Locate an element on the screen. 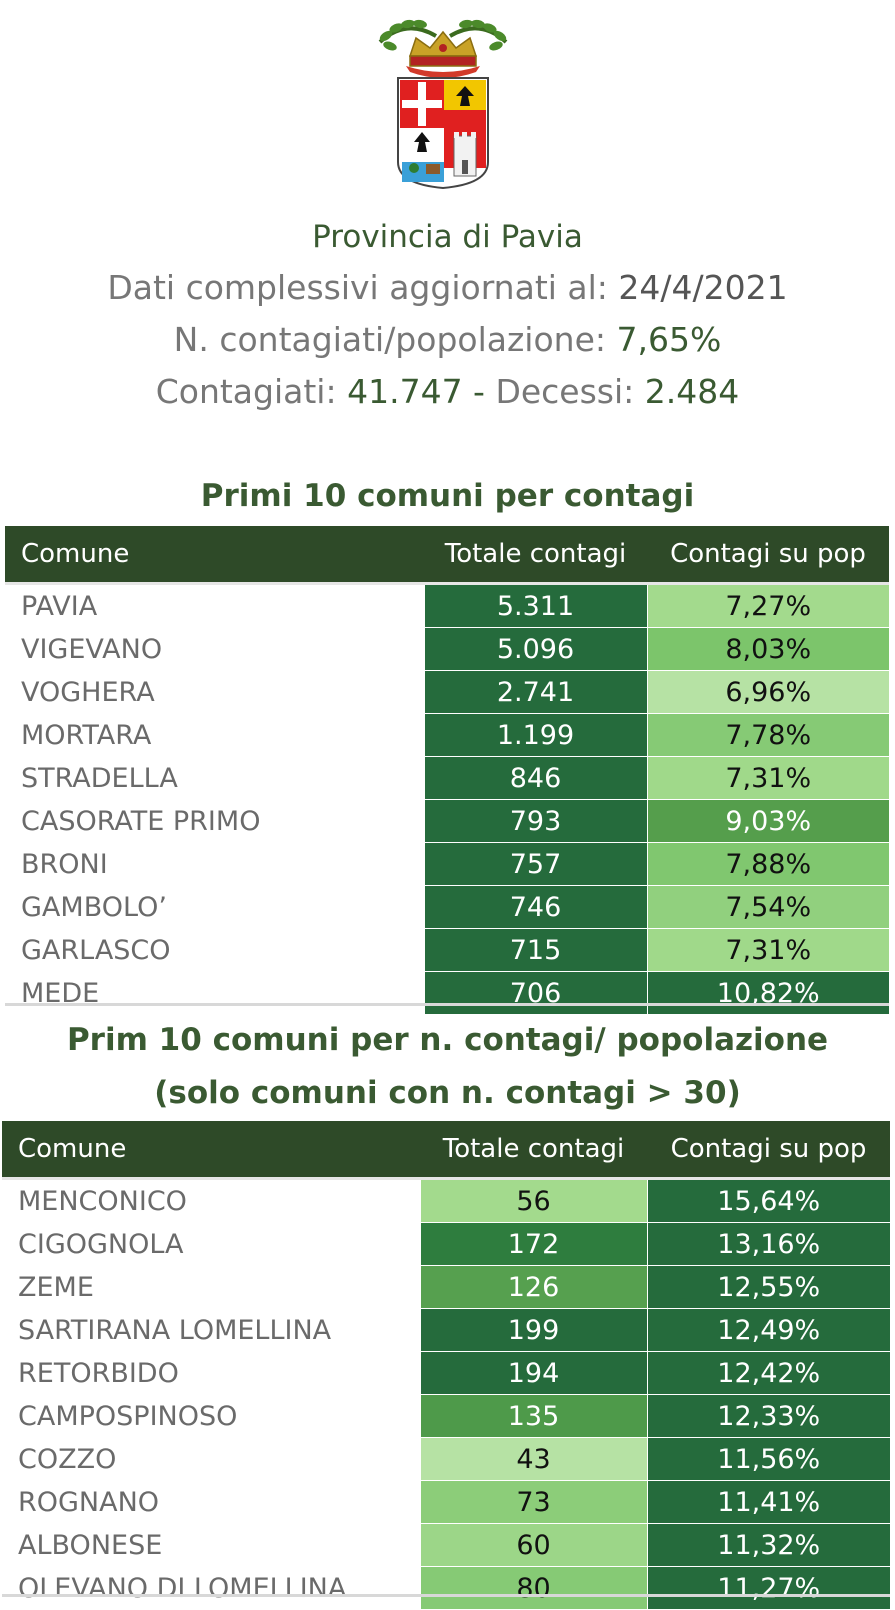  table2-header-row: Comune Totale contagi Contagi su pop is located at coordinates (446, 1150).